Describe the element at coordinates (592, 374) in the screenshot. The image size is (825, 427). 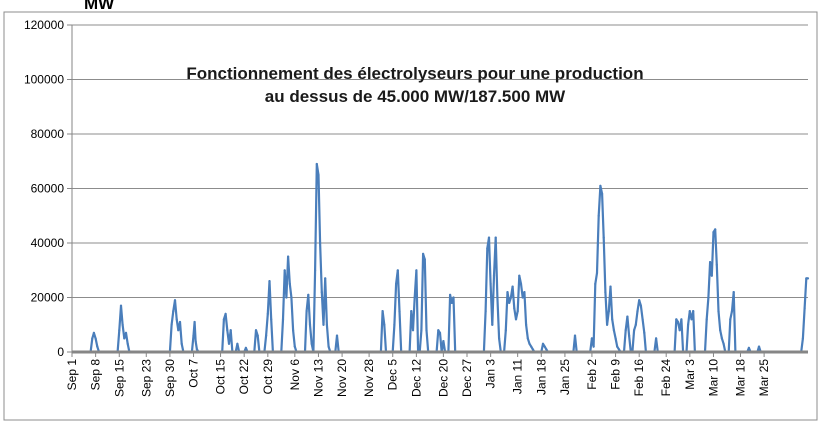
I see `x-tick-label: Feb 2` at that location.